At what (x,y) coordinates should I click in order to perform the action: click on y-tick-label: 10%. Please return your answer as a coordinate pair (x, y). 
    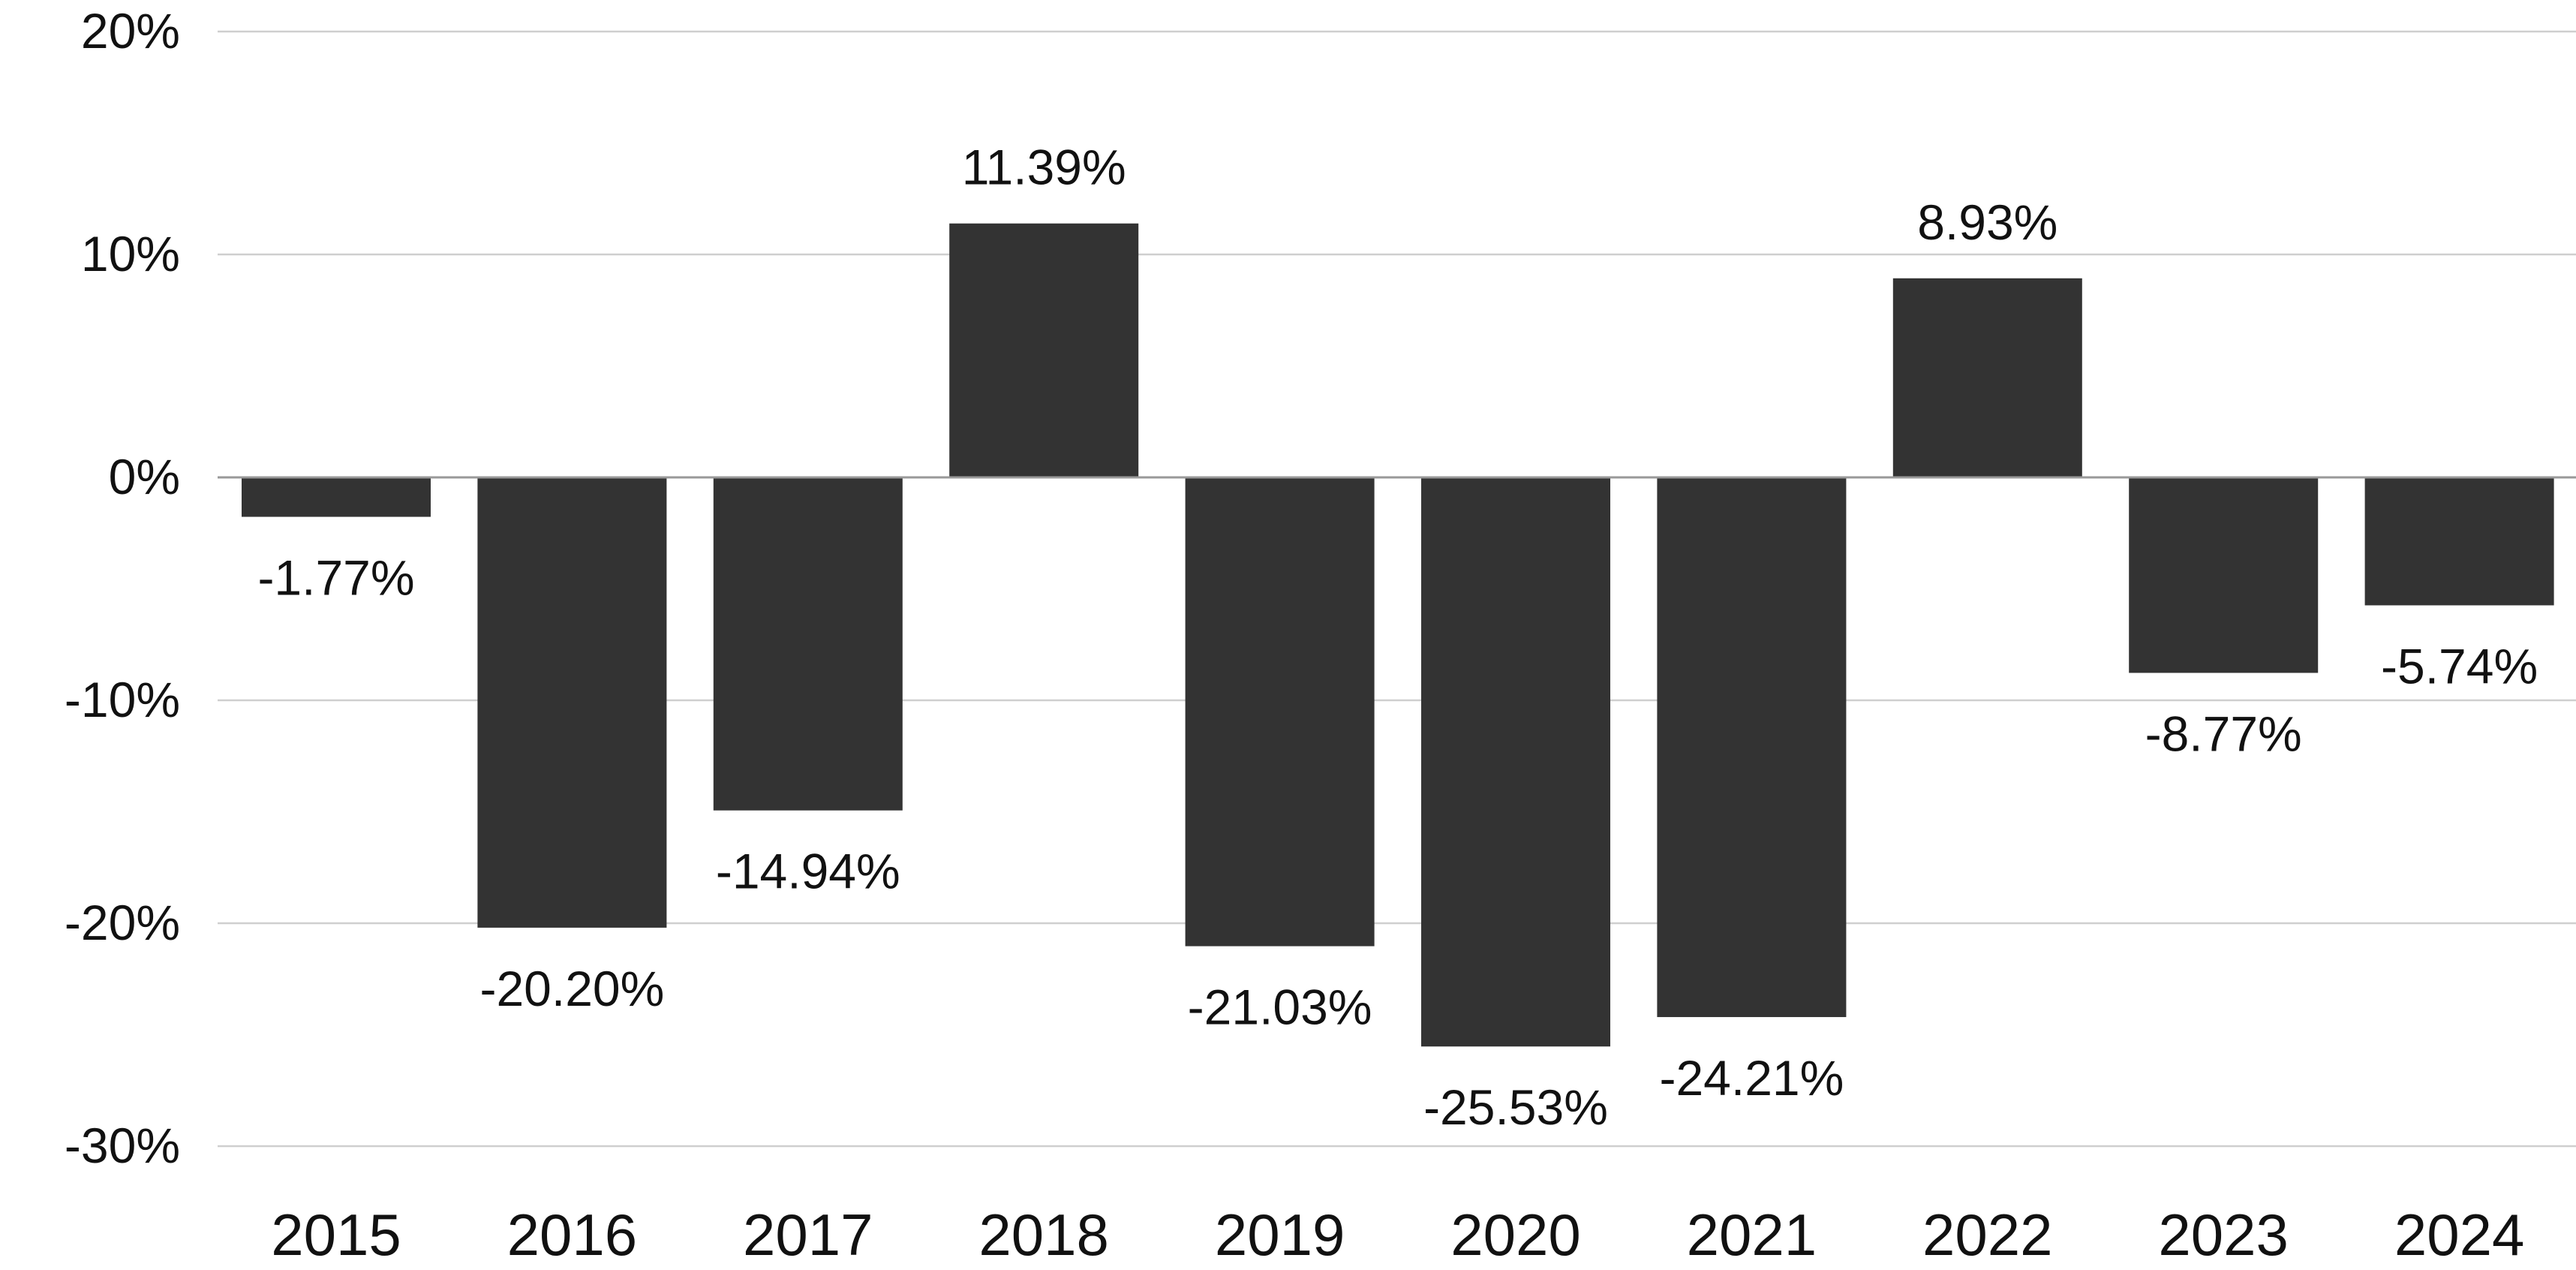
    Looking at the image, I should click on (130, 253).